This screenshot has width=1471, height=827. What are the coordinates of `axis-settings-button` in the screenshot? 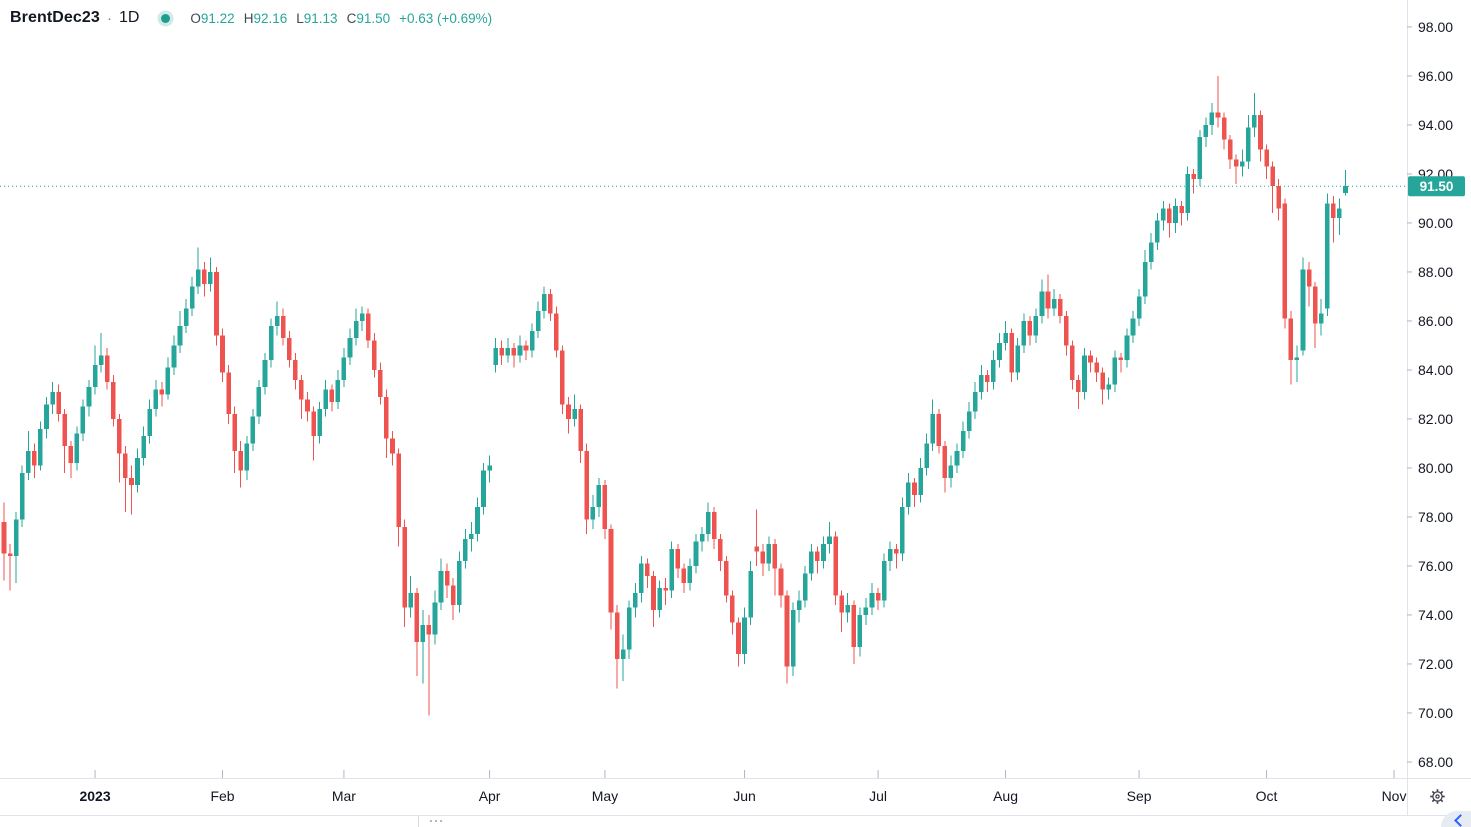 It's located at (1437, 796).